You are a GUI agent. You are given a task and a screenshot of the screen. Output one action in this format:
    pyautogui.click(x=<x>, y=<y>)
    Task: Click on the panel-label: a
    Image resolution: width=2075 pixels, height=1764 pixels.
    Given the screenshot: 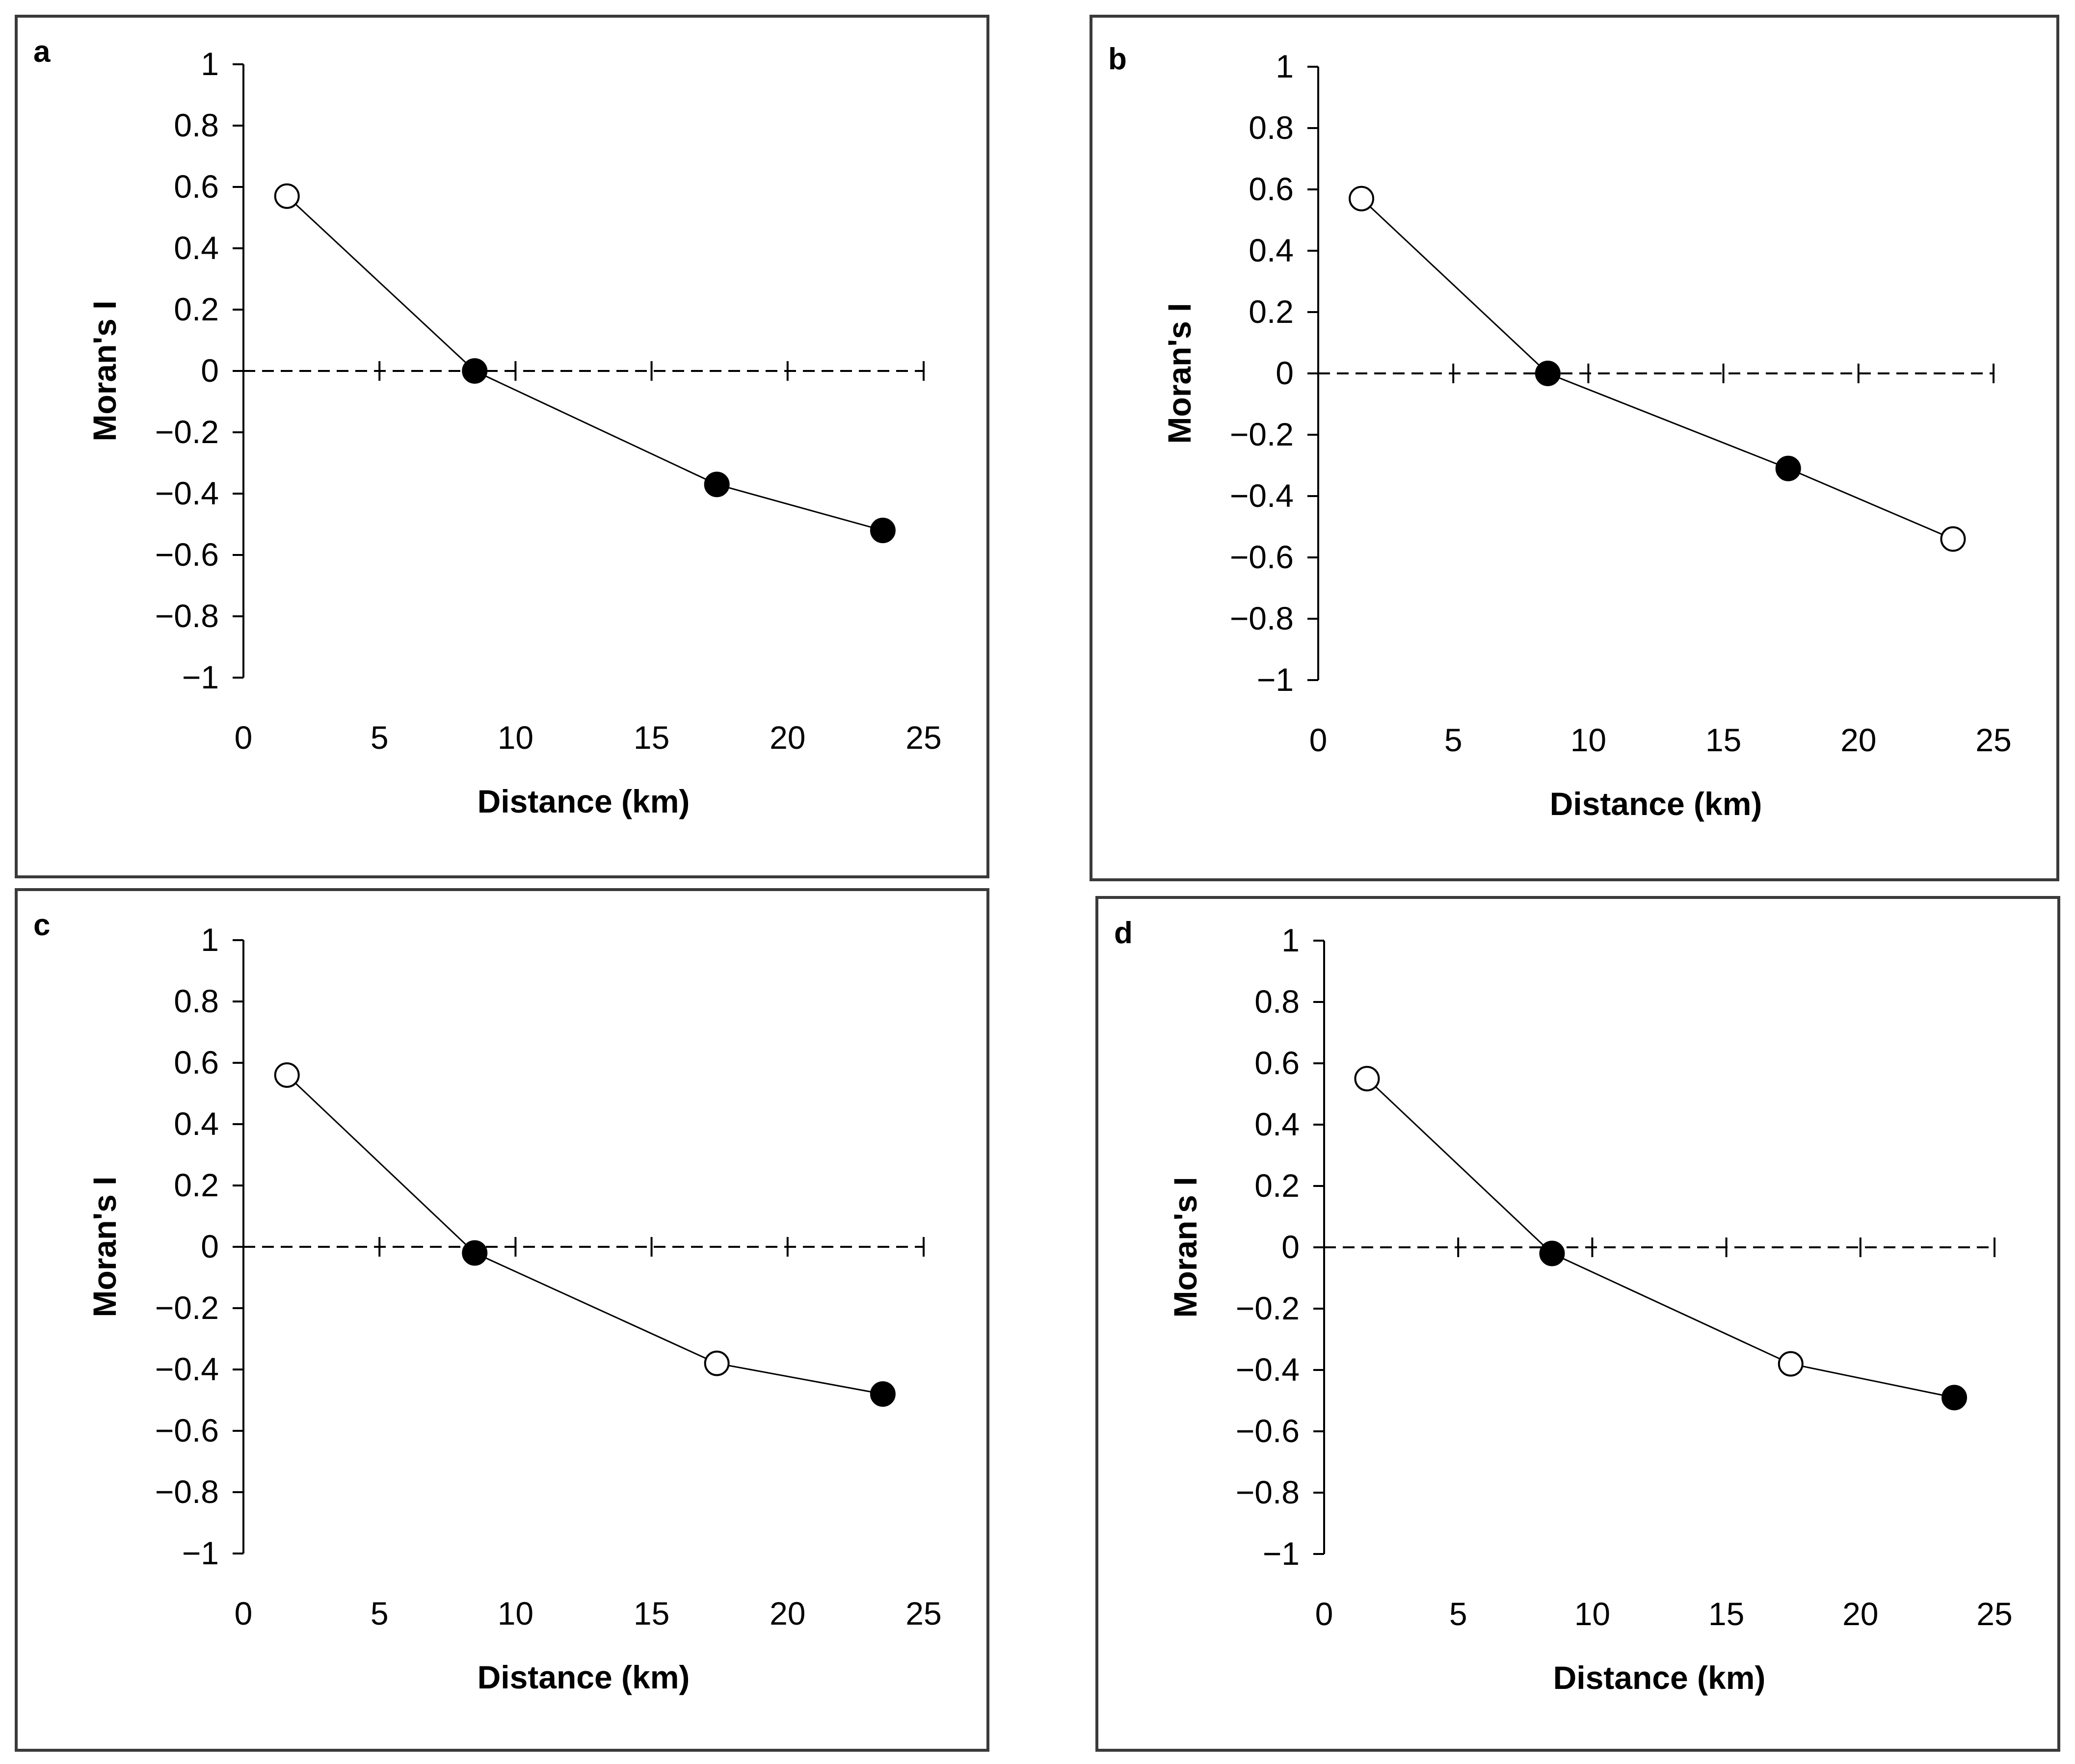 What is the action you would take?
    pyautogui.click(x=42, y=52)
    